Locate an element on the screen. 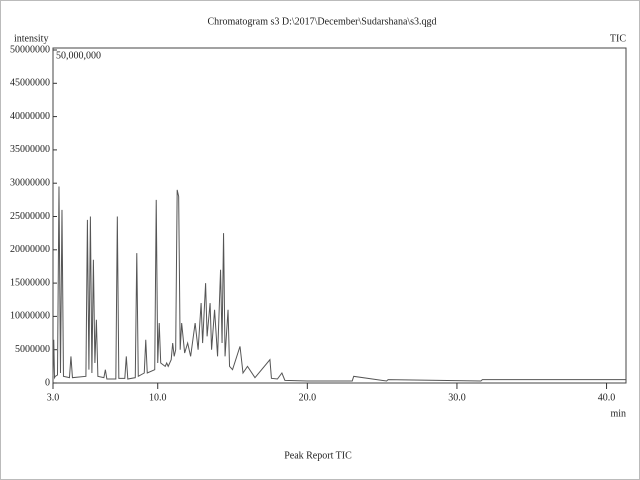 The width and height of the screenshot is (640, 480). y-tick-label: 5000000 is located at coordinates (32, 349).